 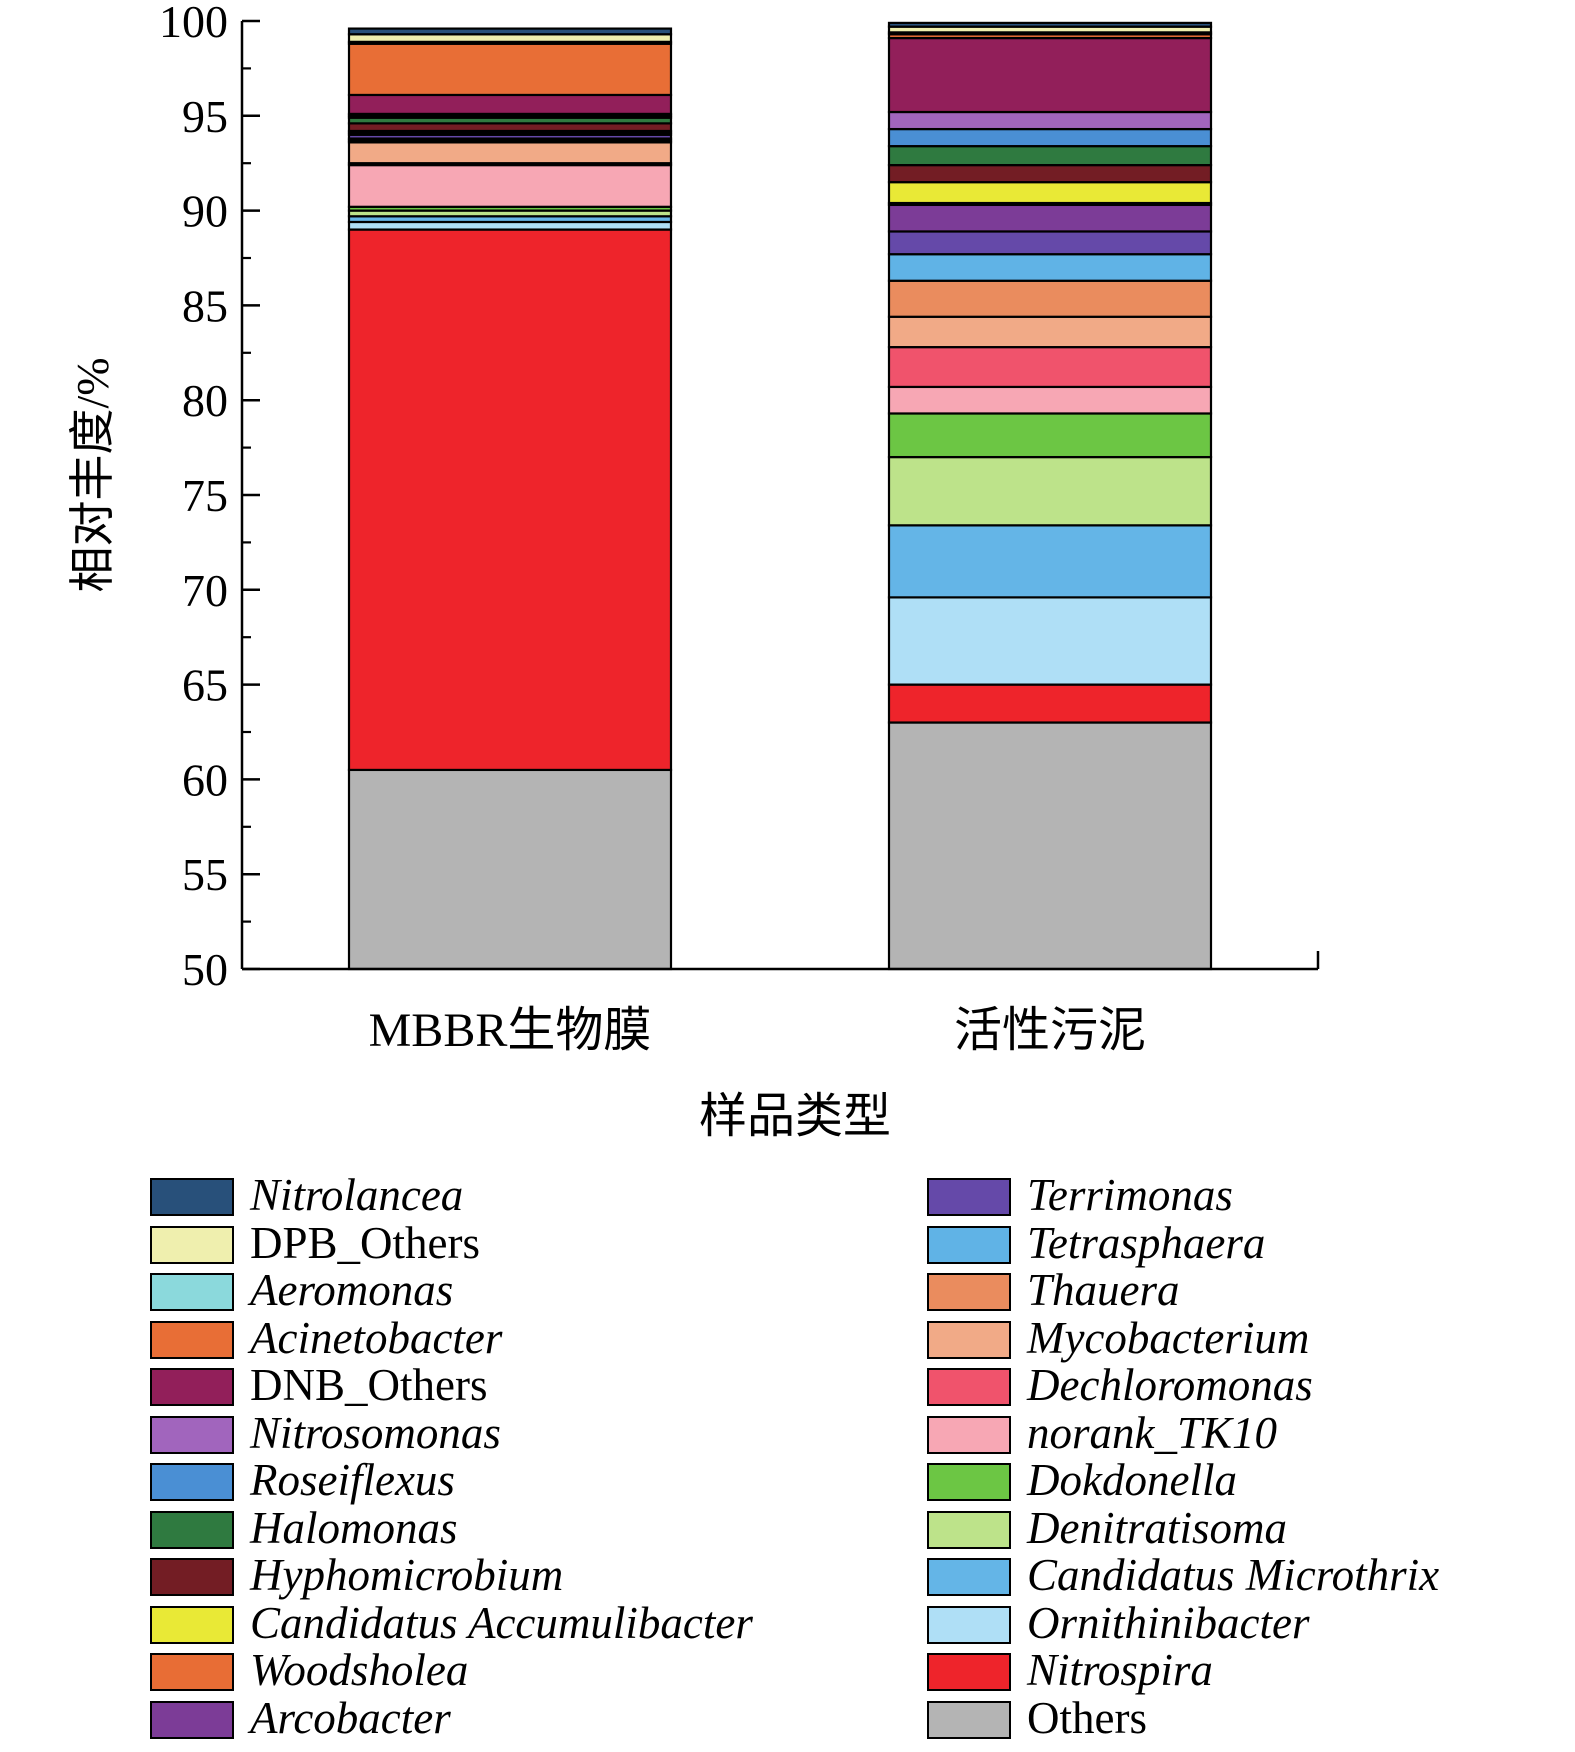 I want to click on y-axis-title: 相对丰度/%, so click(x=92, y=474).